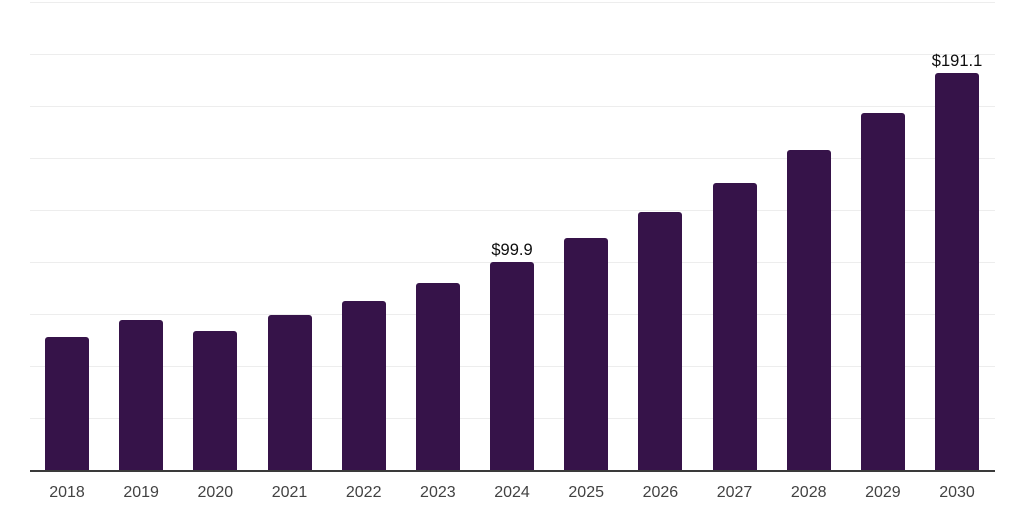 This screenshot has height=512, width=1024. What do you see at coordinates (586, 492) in the screenshot?
I see `x-tick-label-2025: 2025` at bounding box center [586, 492].